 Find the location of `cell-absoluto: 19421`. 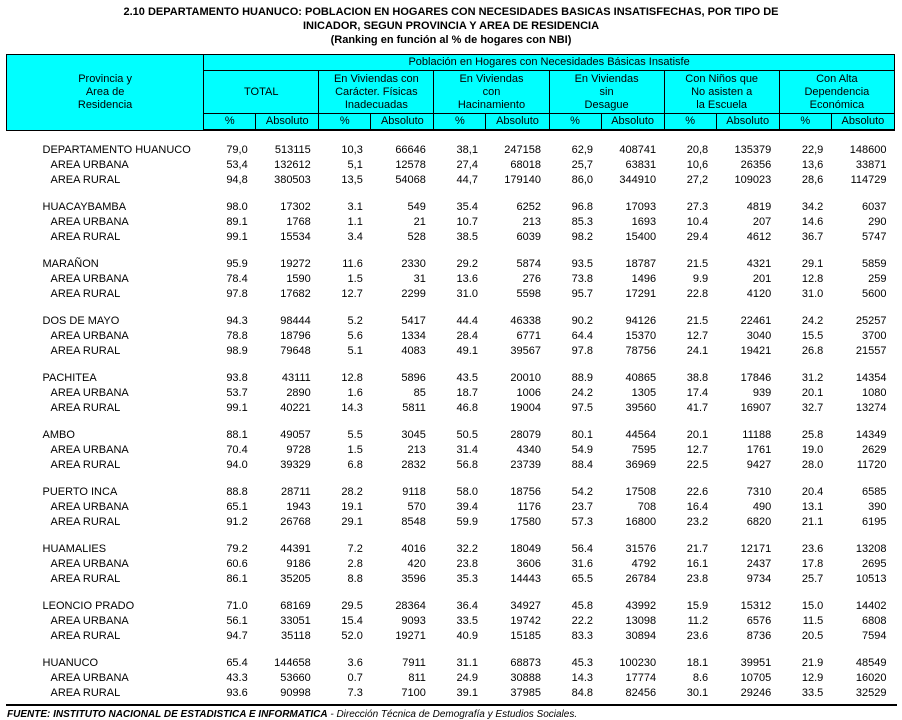

cell-absoluto: 19421 is located at coordinates (756, 351).